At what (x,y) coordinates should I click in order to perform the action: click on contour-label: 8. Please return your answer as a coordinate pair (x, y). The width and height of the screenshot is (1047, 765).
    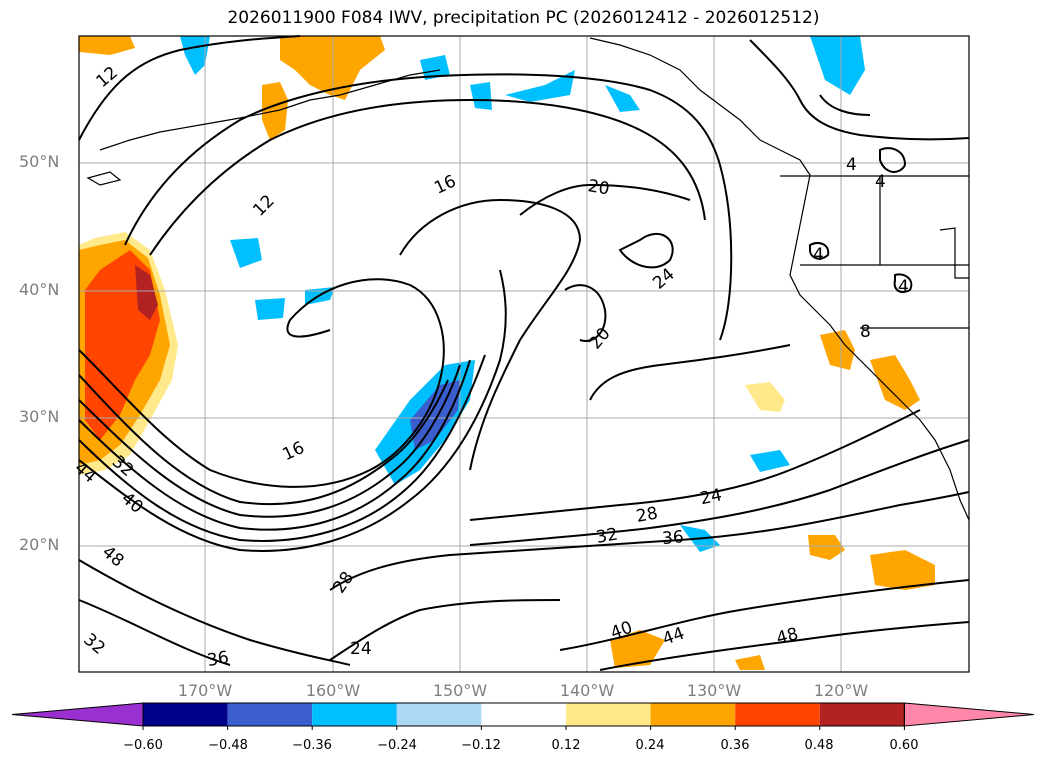
    Looking at the image, I should click on (865, 332).